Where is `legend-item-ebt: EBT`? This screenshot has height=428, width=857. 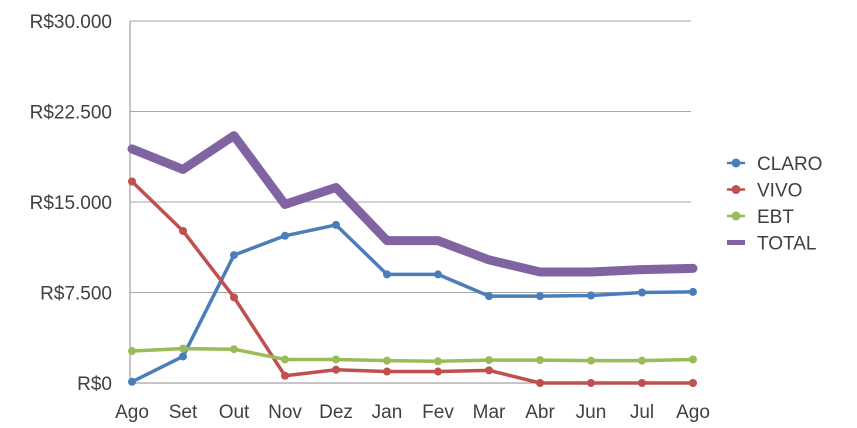 legend-item-ebt: EBT is located at coordinates (760, 217).